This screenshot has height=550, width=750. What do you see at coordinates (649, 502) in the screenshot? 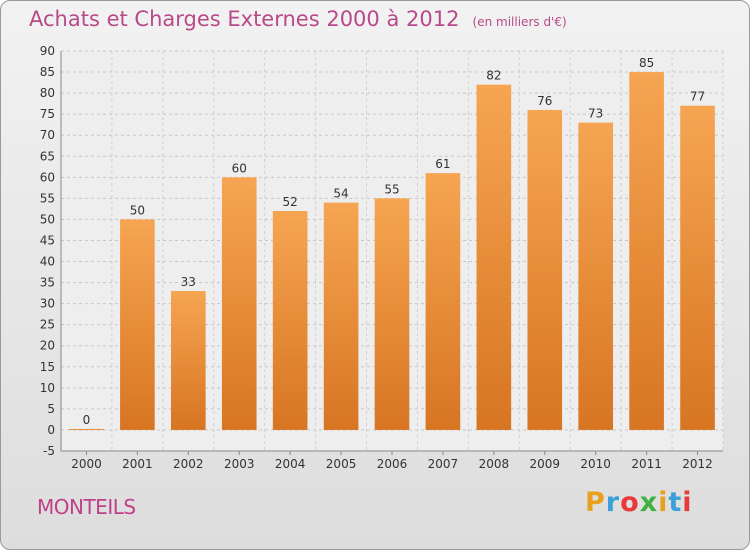
I see `logo-letter: x` at bounding box center [649, 502].